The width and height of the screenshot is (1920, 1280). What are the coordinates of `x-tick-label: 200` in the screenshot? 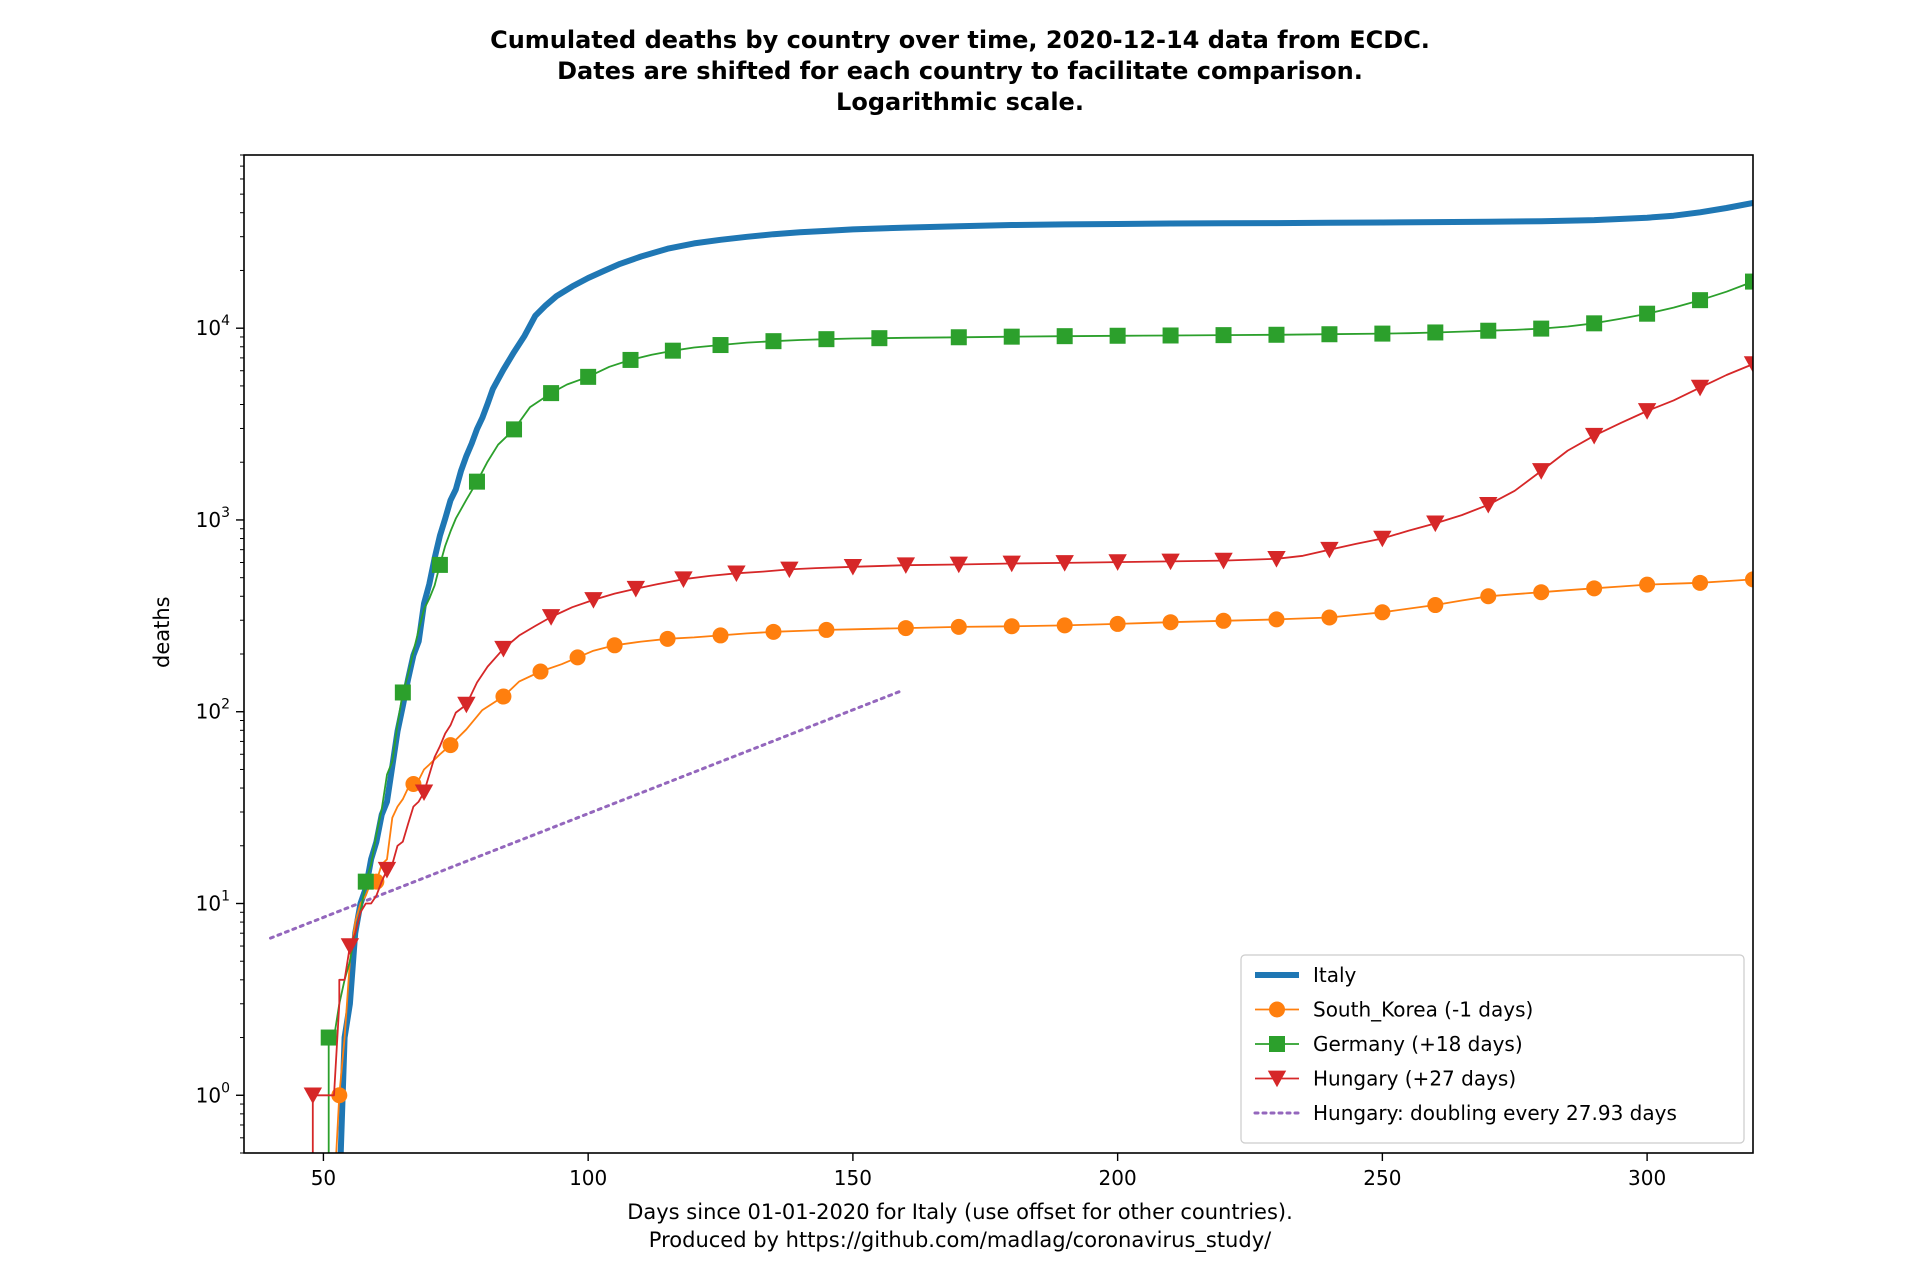 It's located at (1118, 1178).